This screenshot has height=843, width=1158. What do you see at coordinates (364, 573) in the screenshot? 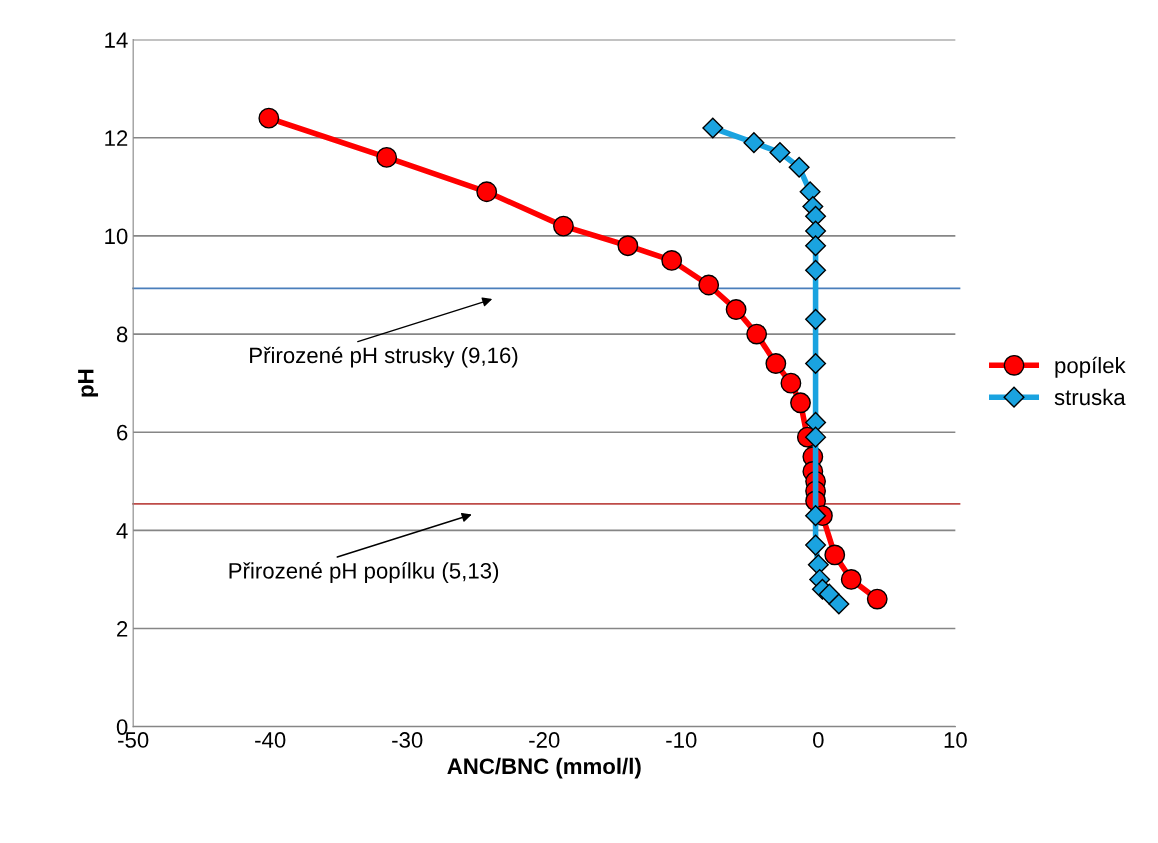
I see `ref-line-label: Přirozené pH popílku (5,13)` at bounding box center [364, 573].